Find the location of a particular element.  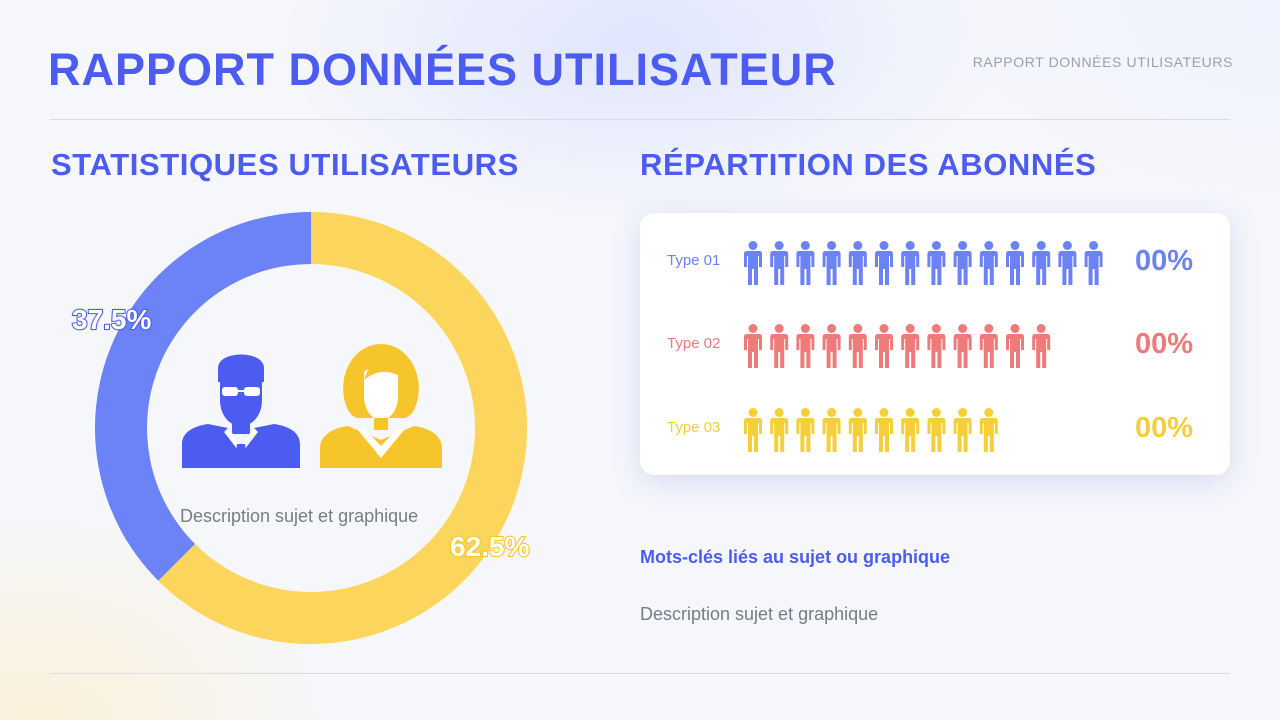

type-02-label: Type 02 is located at coordinates (694, 343).